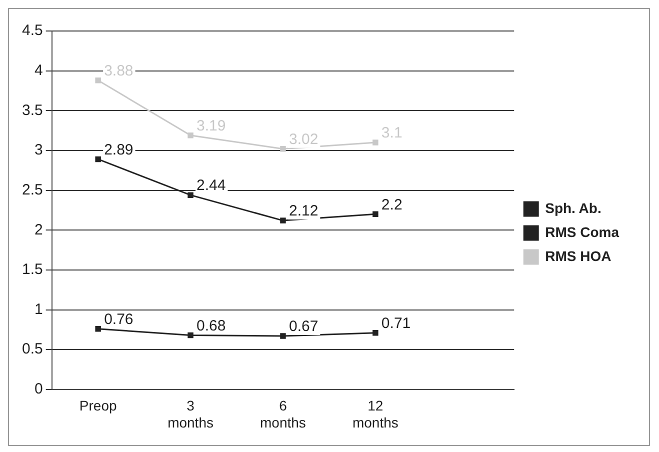 The image size is (659, 452). Describe the element at coordinates (211, 325) in the screenshot. I see `data-label: 0.68` at that location.